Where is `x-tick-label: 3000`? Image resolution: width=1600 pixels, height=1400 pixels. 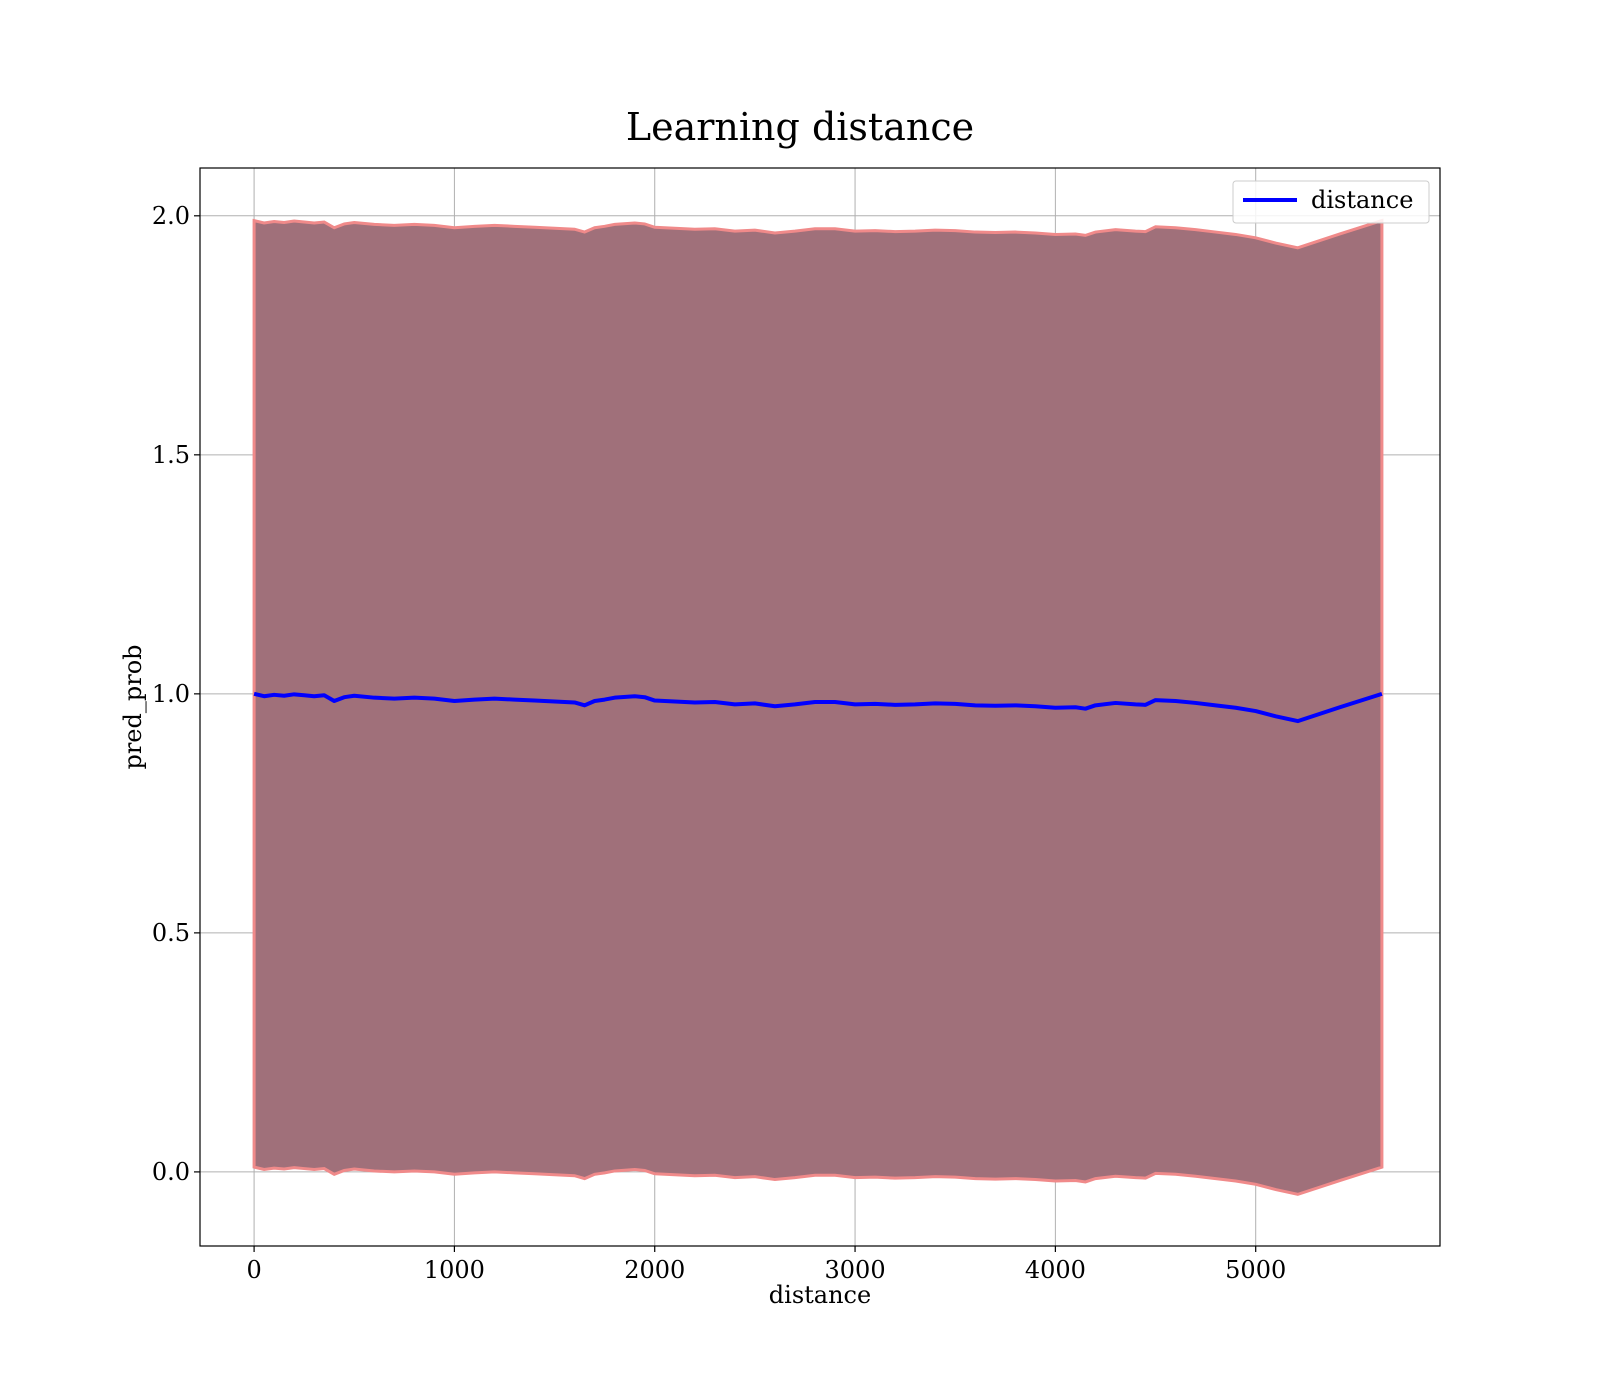
x-tick-label: 3000 is located at coordinates (855, 1270).